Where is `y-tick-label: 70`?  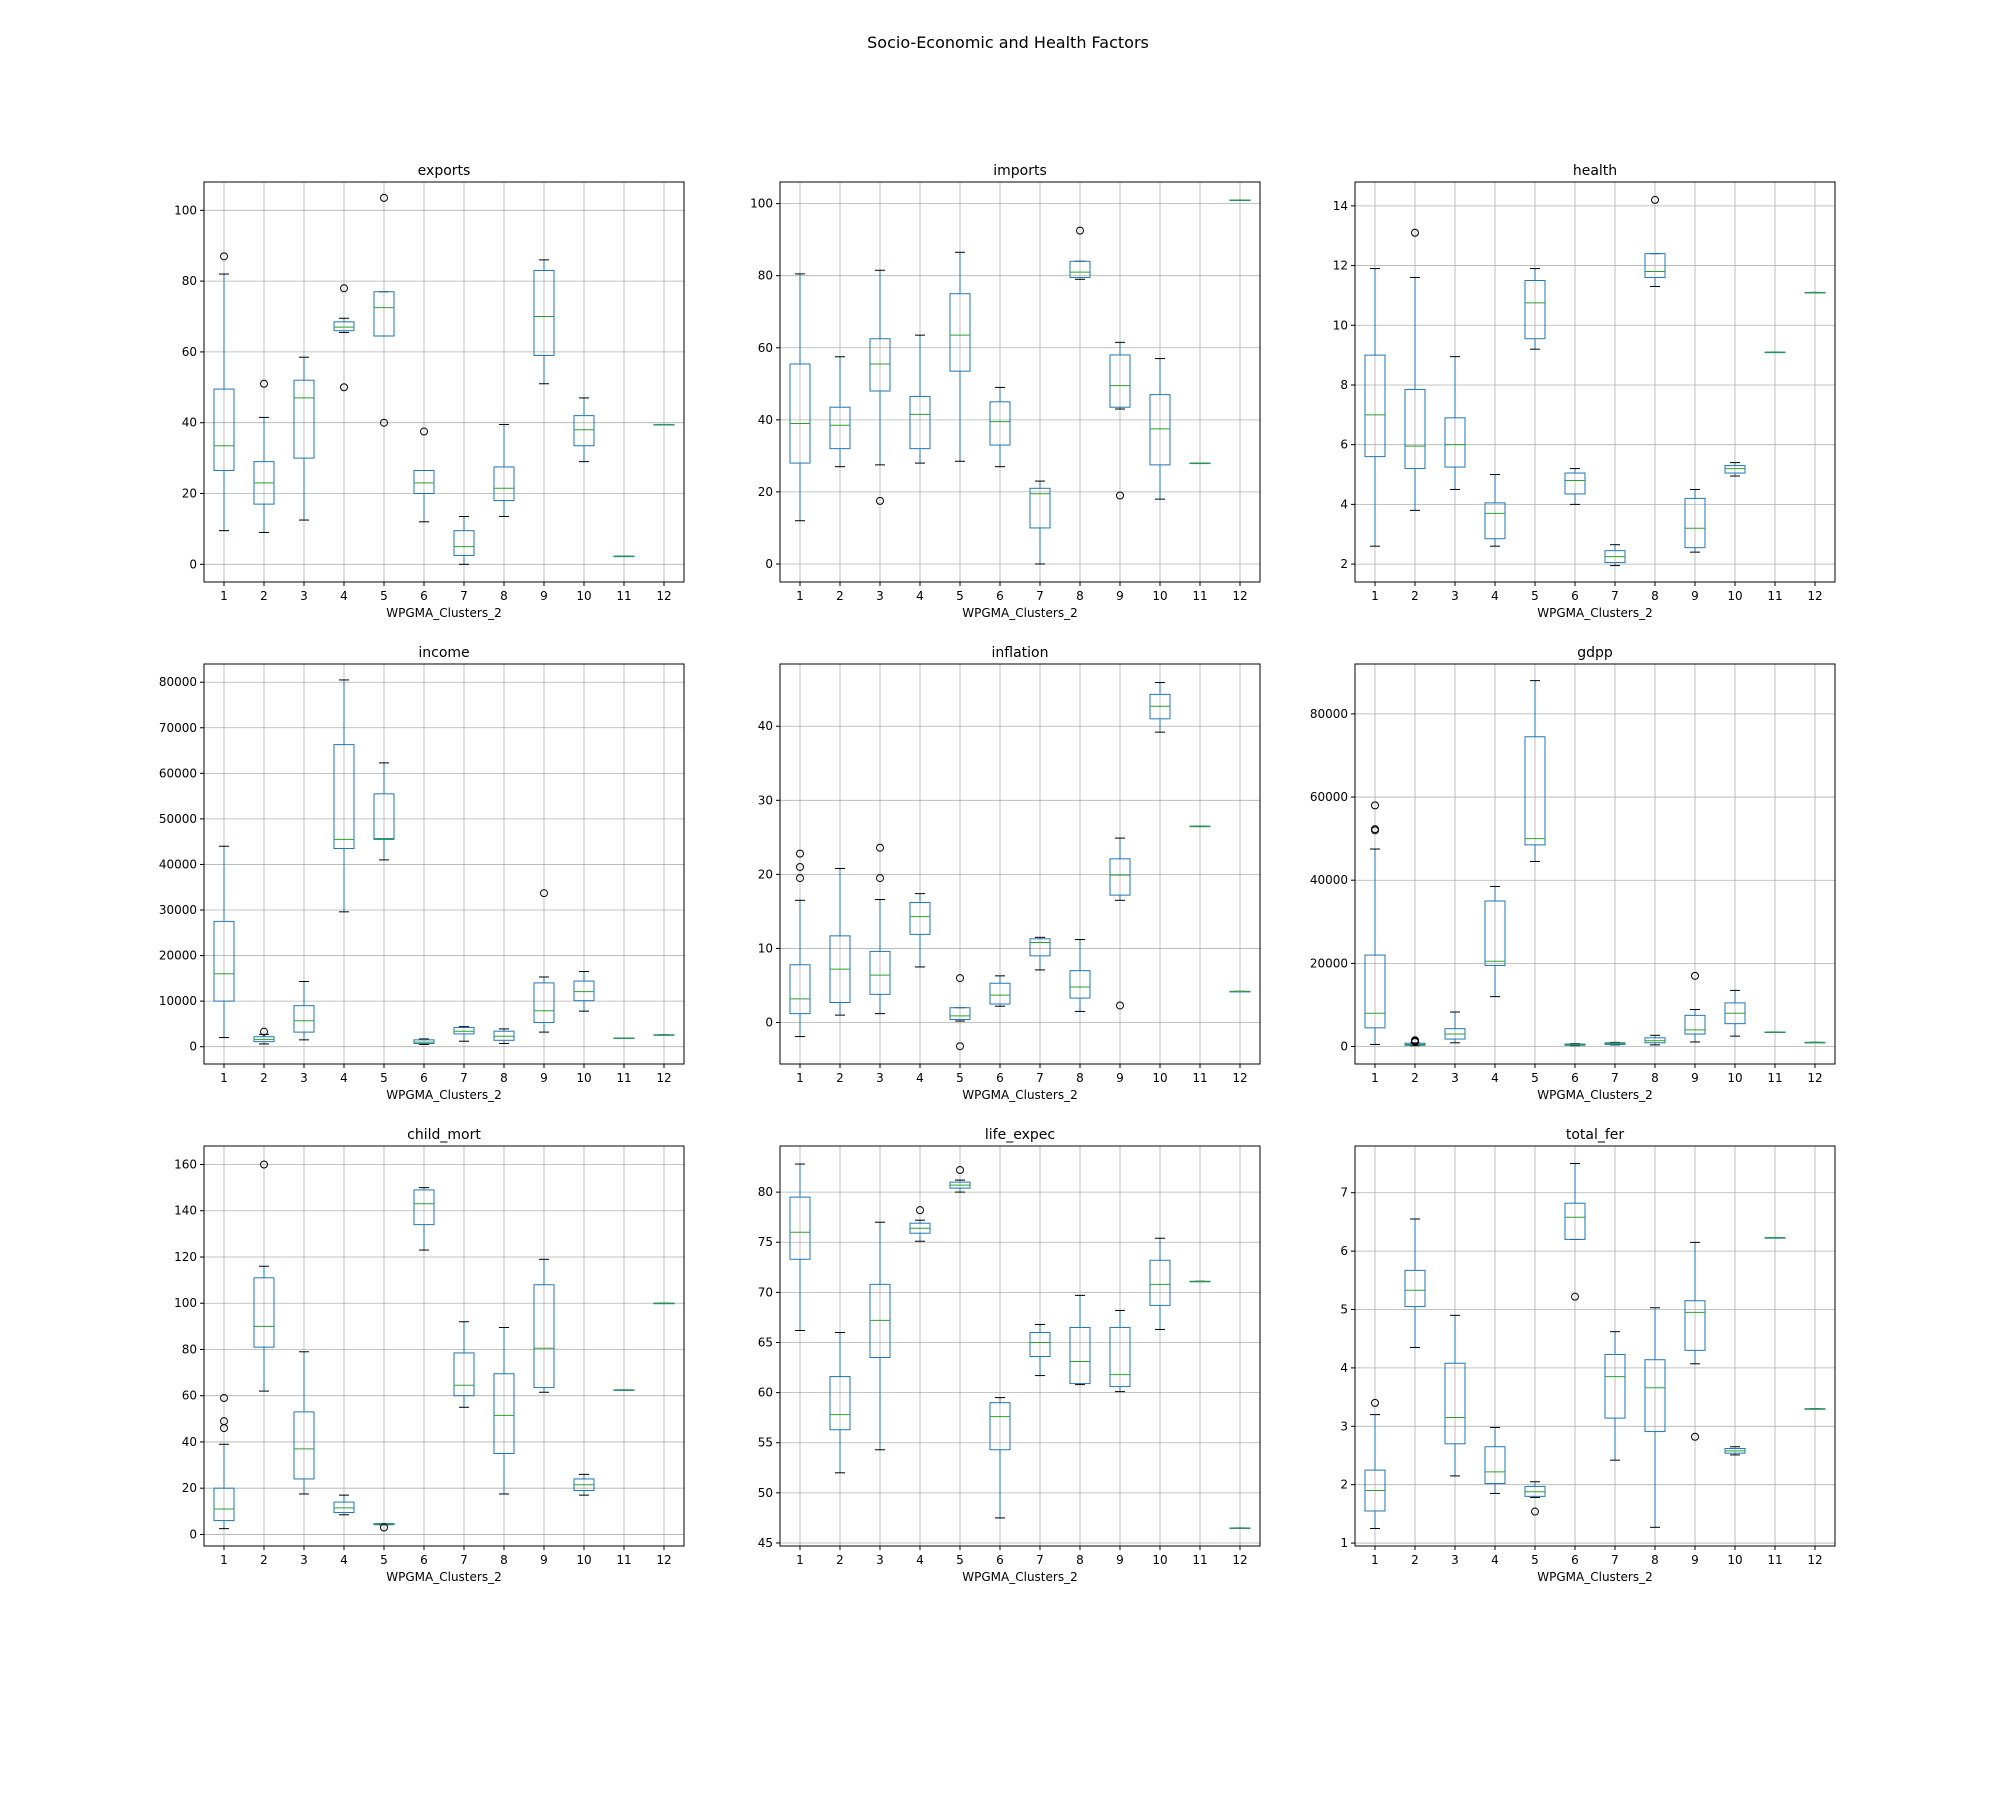
y-tick-label: 70 is located at coordinates (765, 1292).